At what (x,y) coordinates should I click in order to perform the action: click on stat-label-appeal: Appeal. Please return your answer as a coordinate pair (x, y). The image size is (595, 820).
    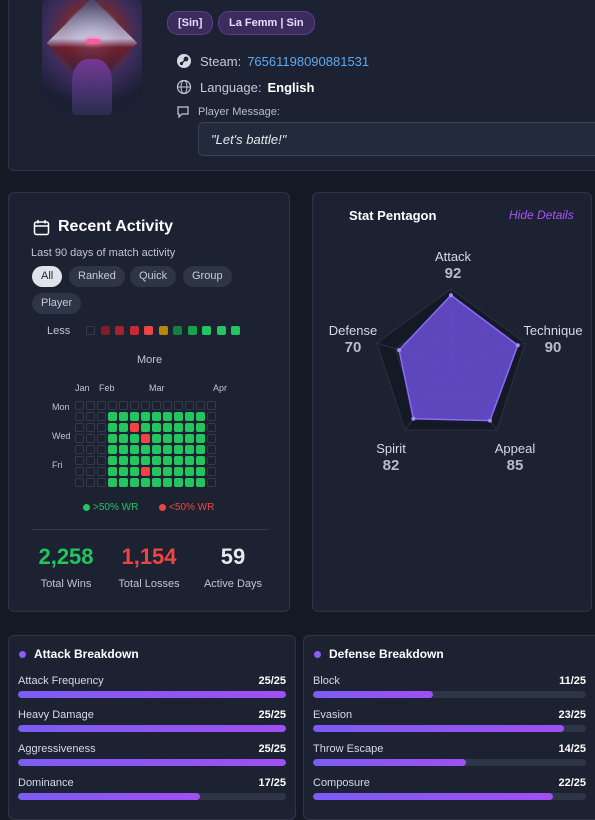
    Looking at the image, I should click on (515, 448).